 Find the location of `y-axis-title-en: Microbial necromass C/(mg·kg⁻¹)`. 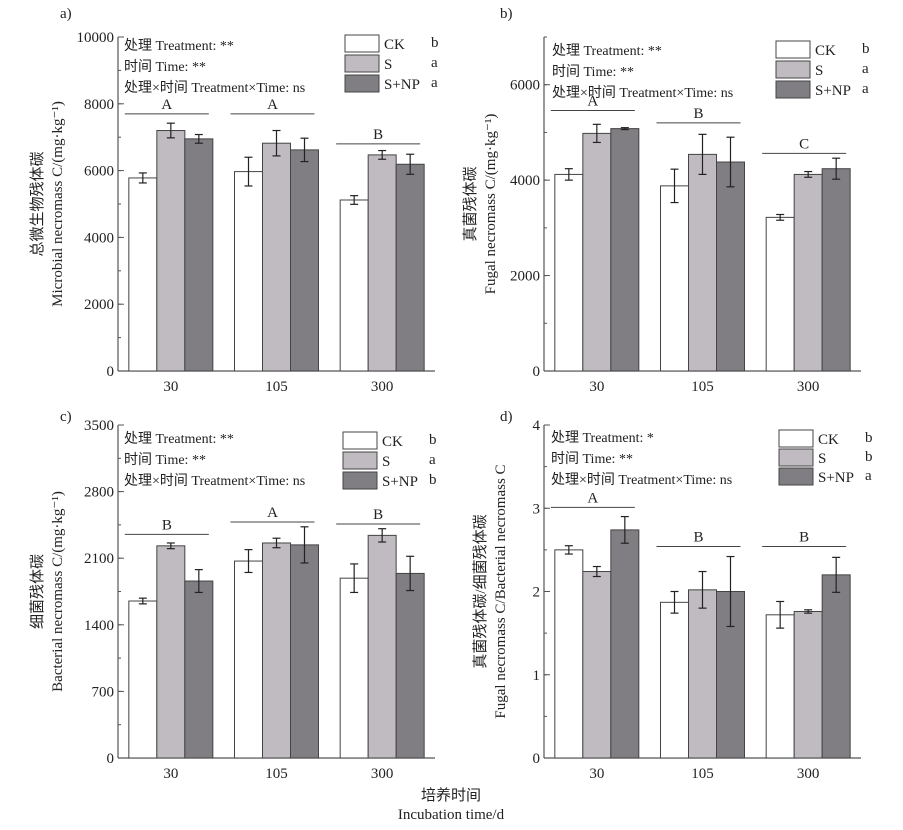

y-axis-title-en: Microbial necromass C/(mg·kg⁻¹) is located at coordinates (58, 204).